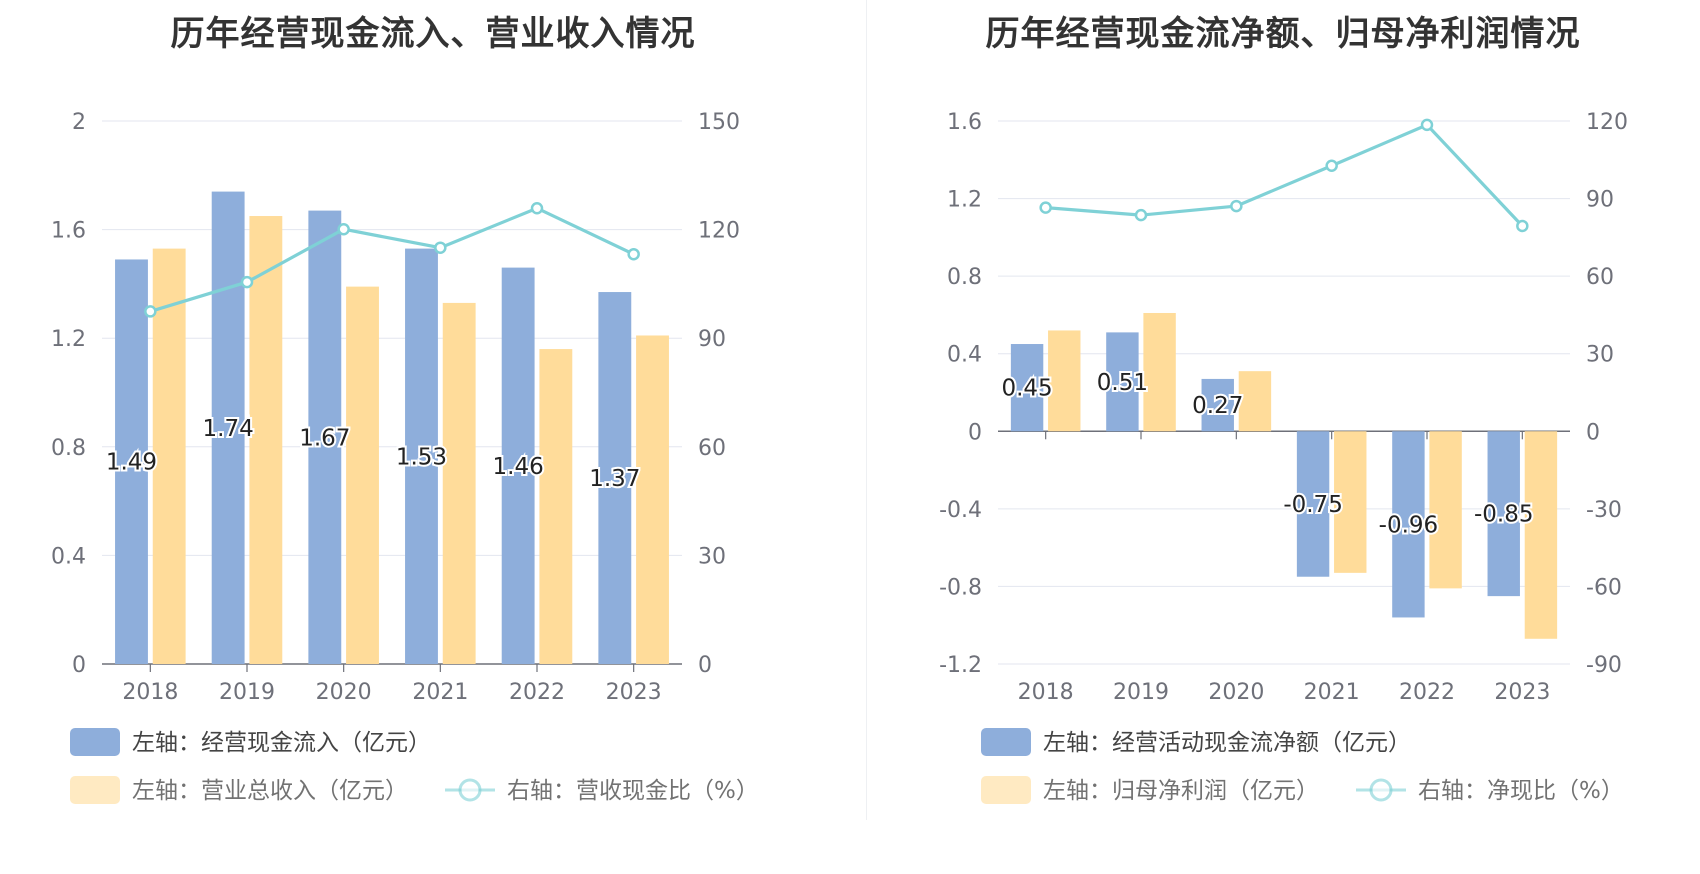 The height and width of the screenshot is (874, 1700). I want to click on bar-data-label: -0.96, so click(1409, 525).